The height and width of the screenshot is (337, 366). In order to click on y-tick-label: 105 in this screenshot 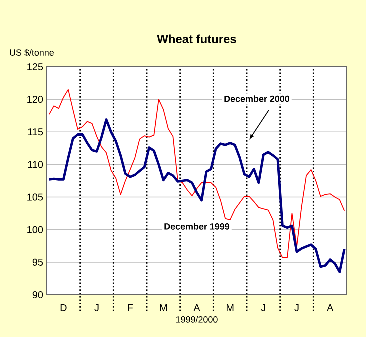, I will do `click(36, 197)`.